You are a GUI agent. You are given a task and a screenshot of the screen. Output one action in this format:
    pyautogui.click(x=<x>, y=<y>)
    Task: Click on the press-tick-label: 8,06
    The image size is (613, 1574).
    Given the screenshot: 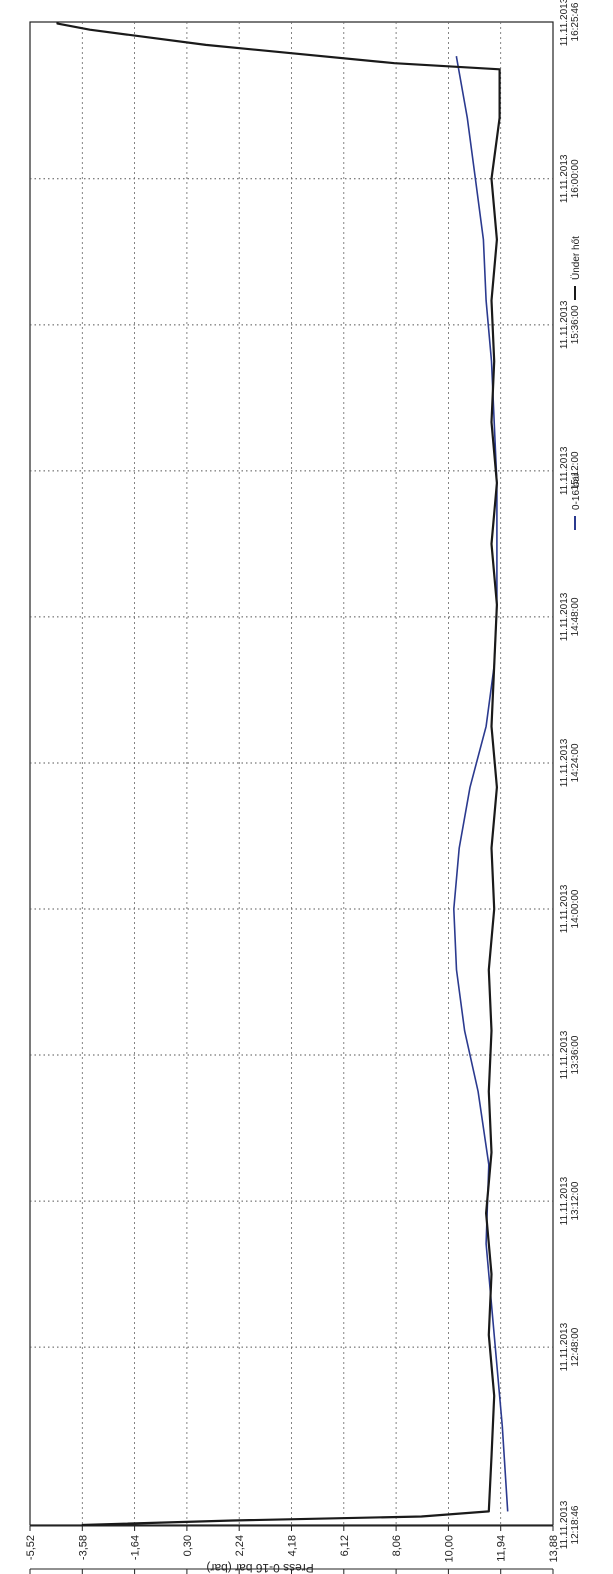 What is the action you would take?
    pyautogui.click(x=397, y=1545)
    